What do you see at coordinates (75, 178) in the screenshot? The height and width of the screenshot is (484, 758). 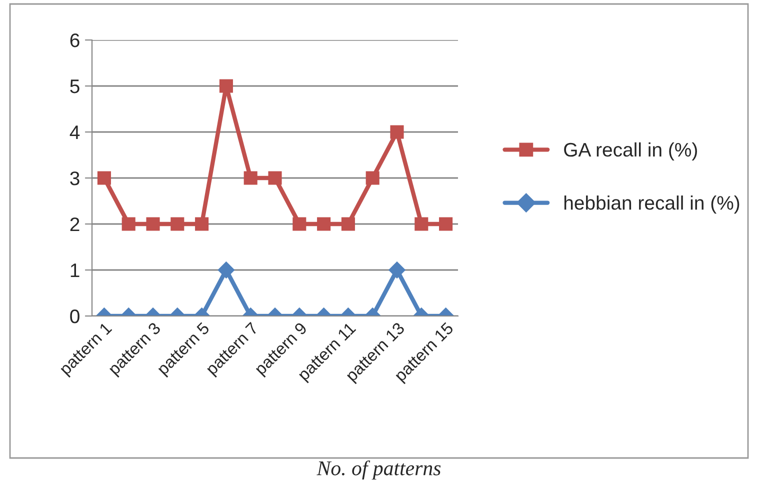 I see `y-tick-label: 3` at bounding box center [75, 178].